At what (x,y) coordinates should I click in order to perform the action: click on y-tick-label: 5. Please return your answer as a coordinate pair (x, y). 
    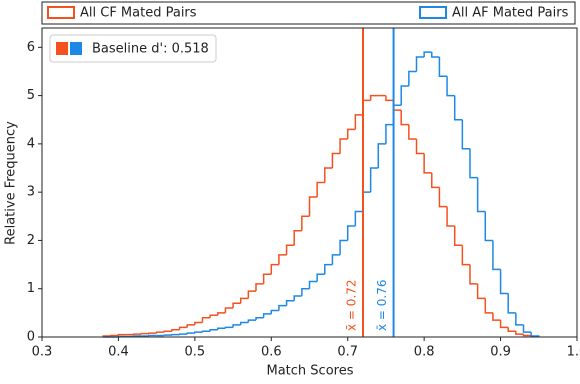
    Looking at the image, I should click on (31, 95).